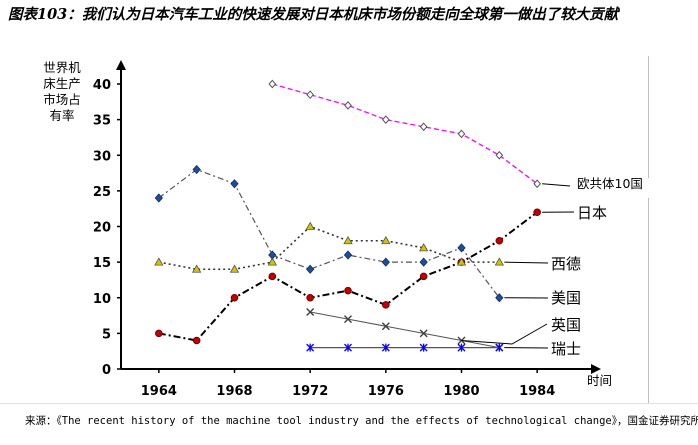  What do you see at coordinates (310, 391) in the screenshot?
I see `x-tick-label: 1972` at bounding box center [310, 391].